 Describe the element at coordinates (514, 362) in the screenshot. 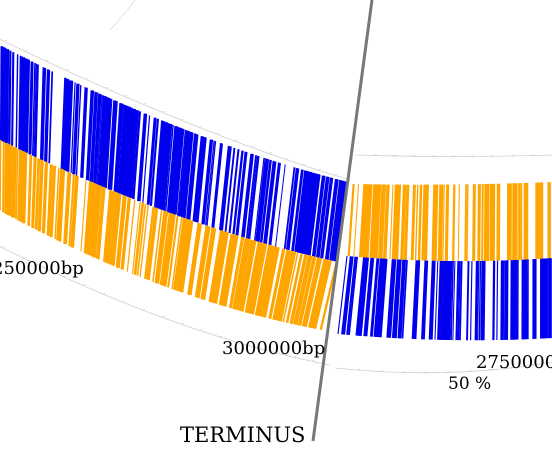

I see `position-label-2750000bp: 2750000b` at that location.